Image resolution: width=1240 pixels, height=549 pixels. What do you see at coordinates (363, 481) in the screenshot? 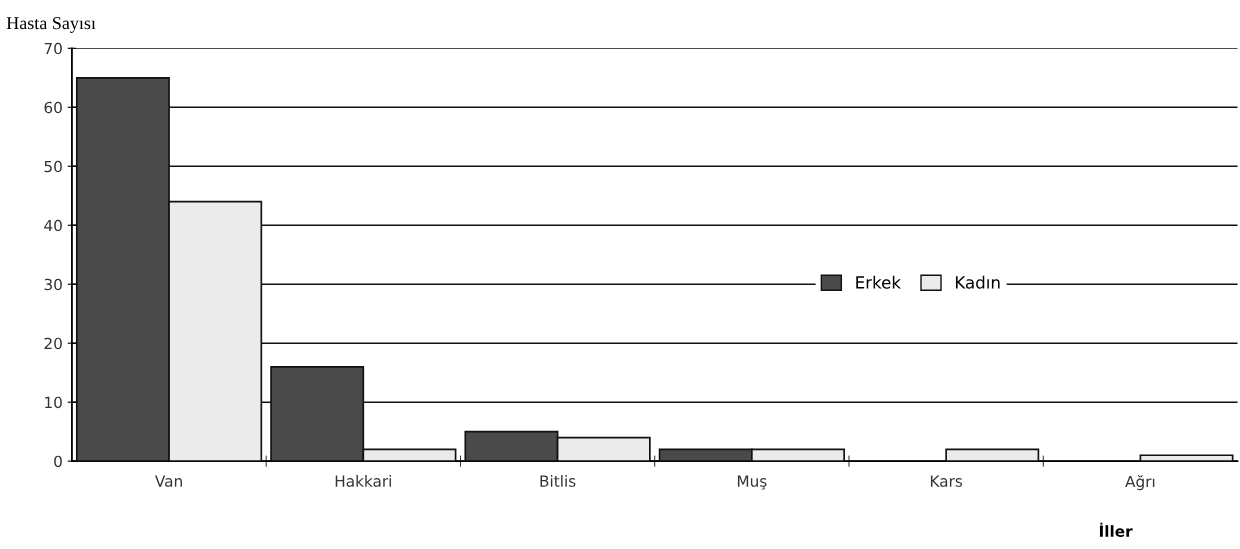
I see `x-tick-label: Hakkari` at bounding box center [363, 481].